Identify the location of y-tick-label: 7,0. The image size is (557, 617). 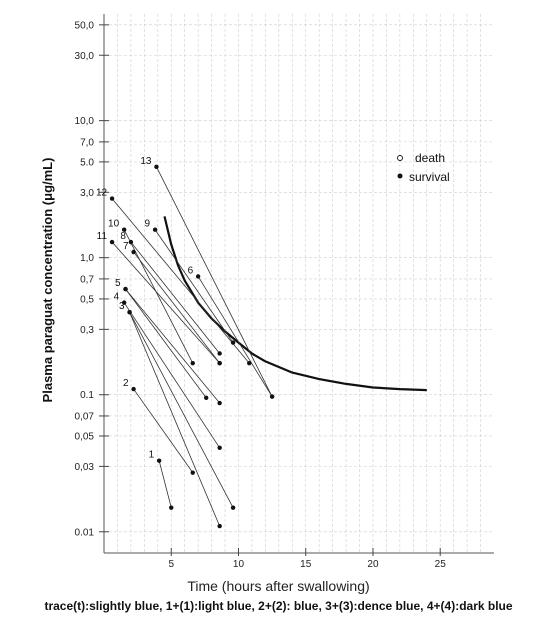
(87, 142).